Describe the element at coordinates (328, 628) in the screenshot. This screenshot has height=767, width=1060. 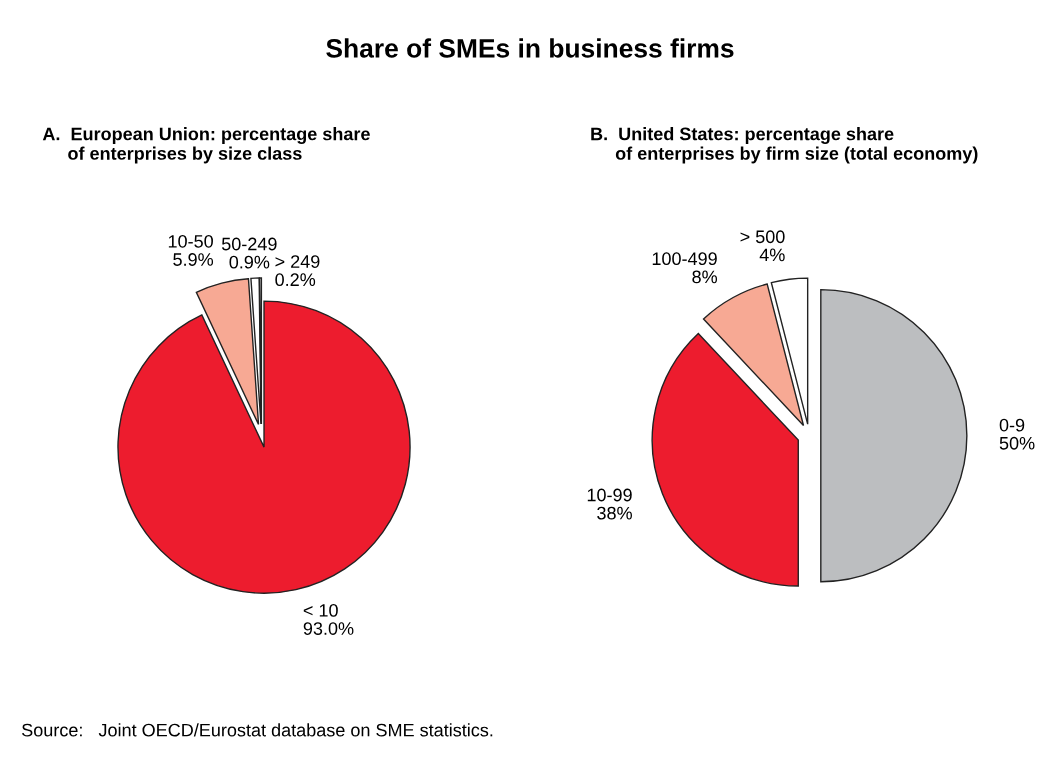
I see `data-label: 93.0%` at that location.